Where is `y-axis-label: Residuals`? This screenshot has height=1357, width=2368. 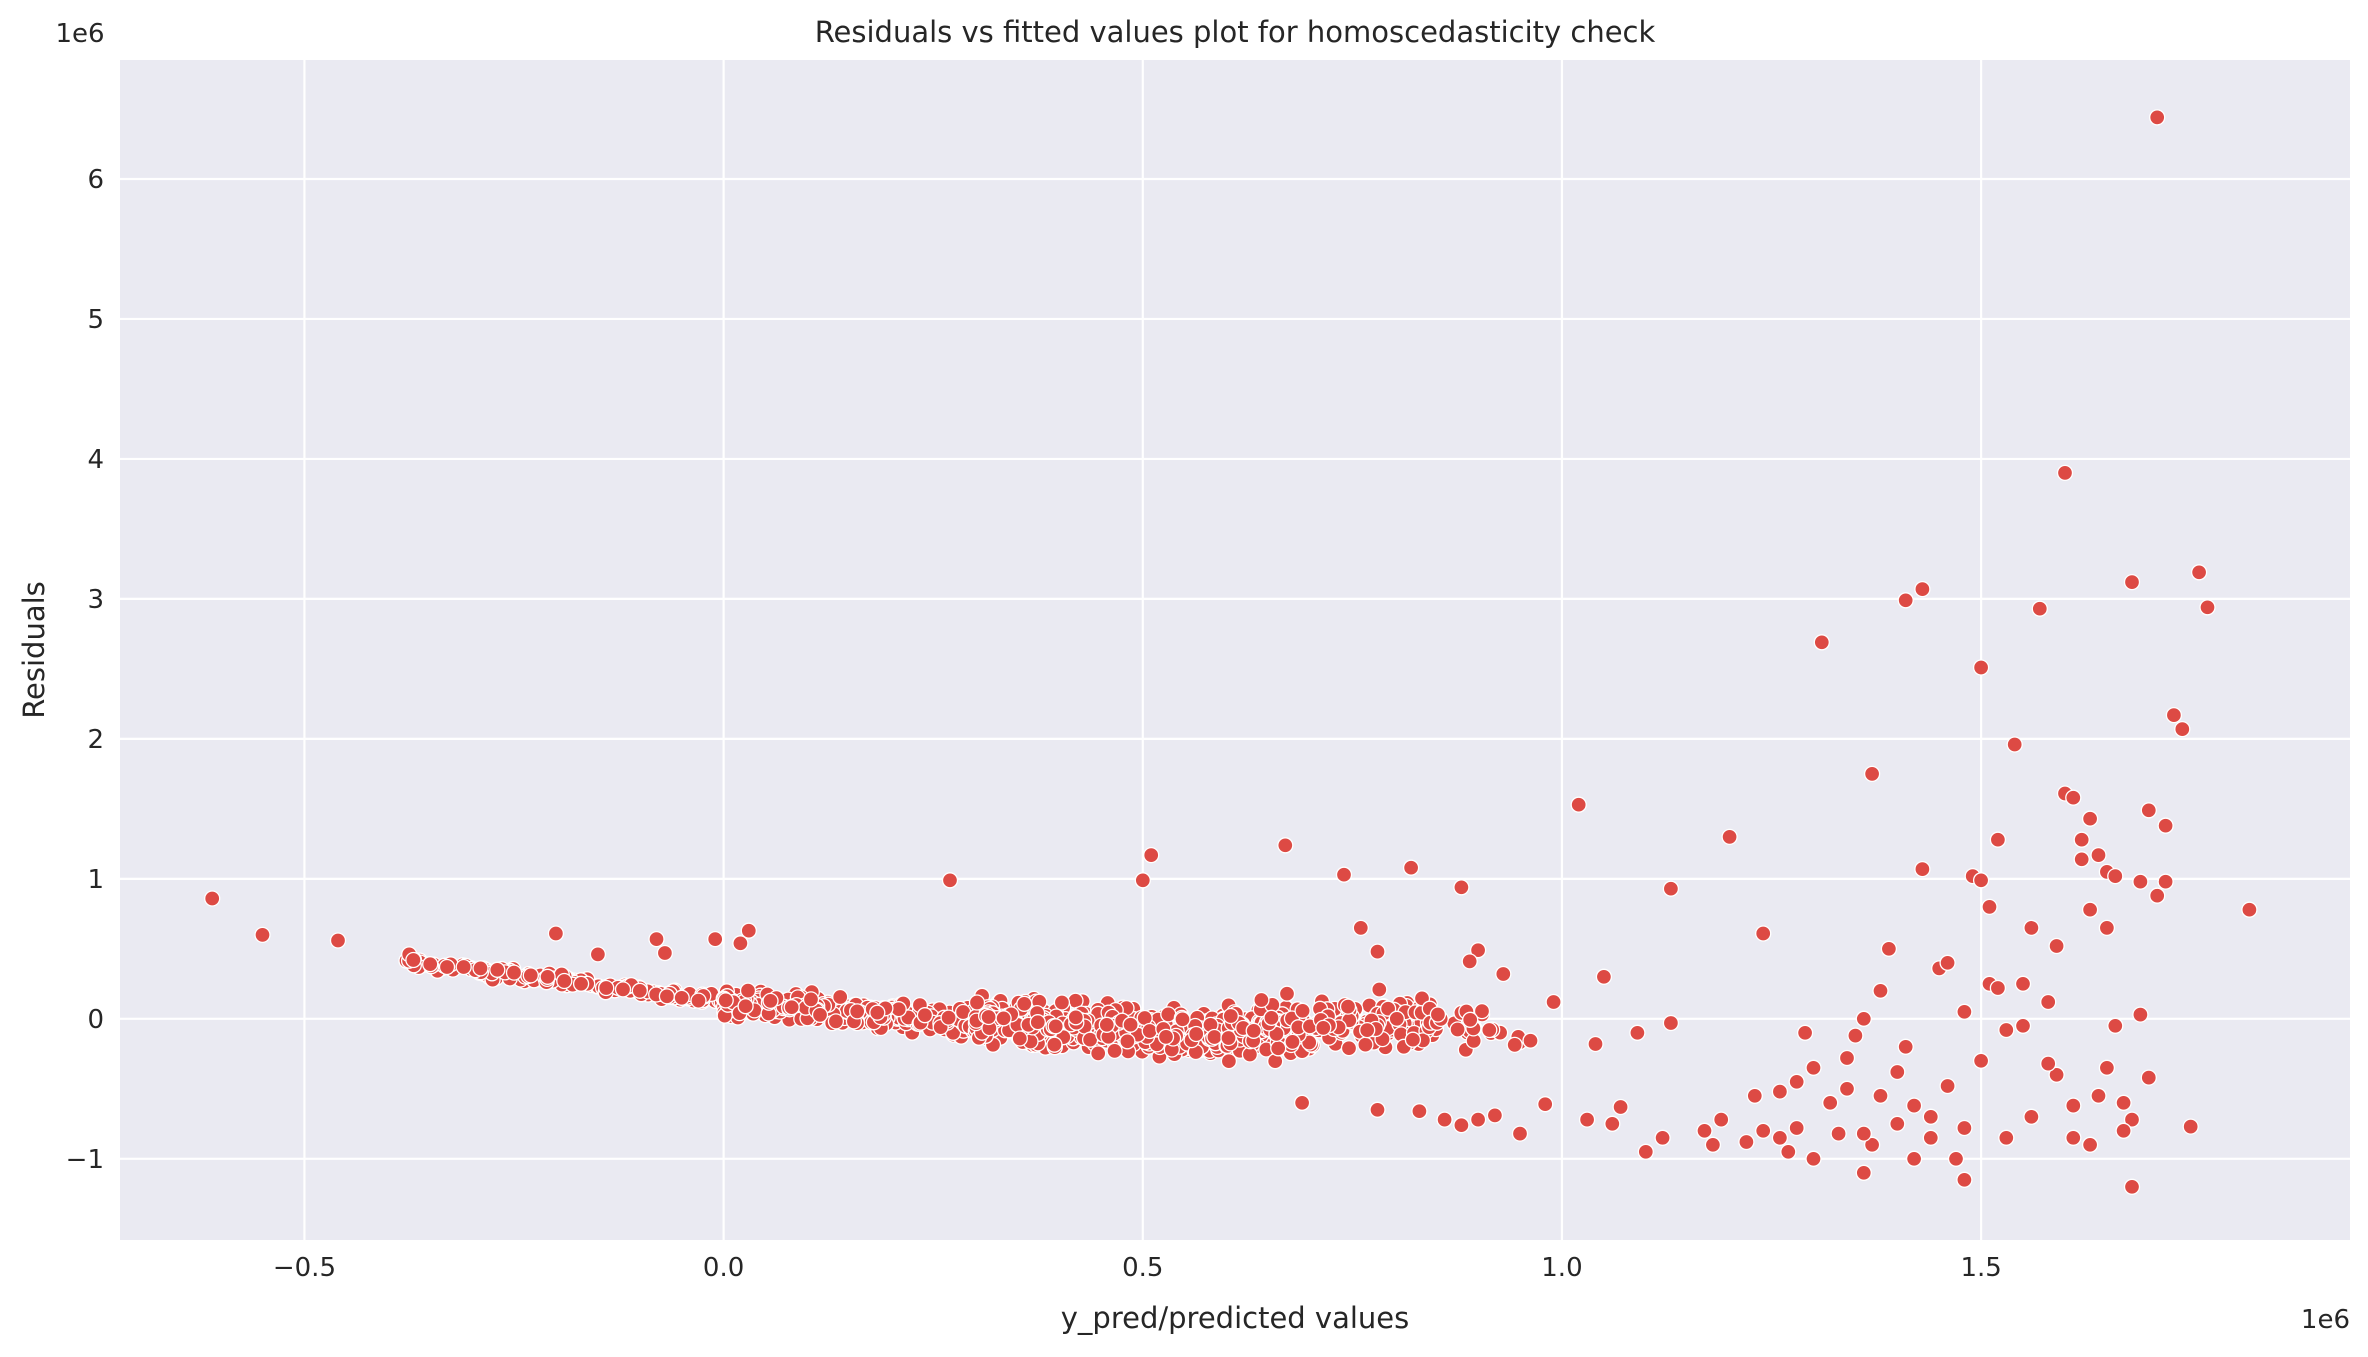 y-axis-label: Residuals is located at coordinates (34, 650).